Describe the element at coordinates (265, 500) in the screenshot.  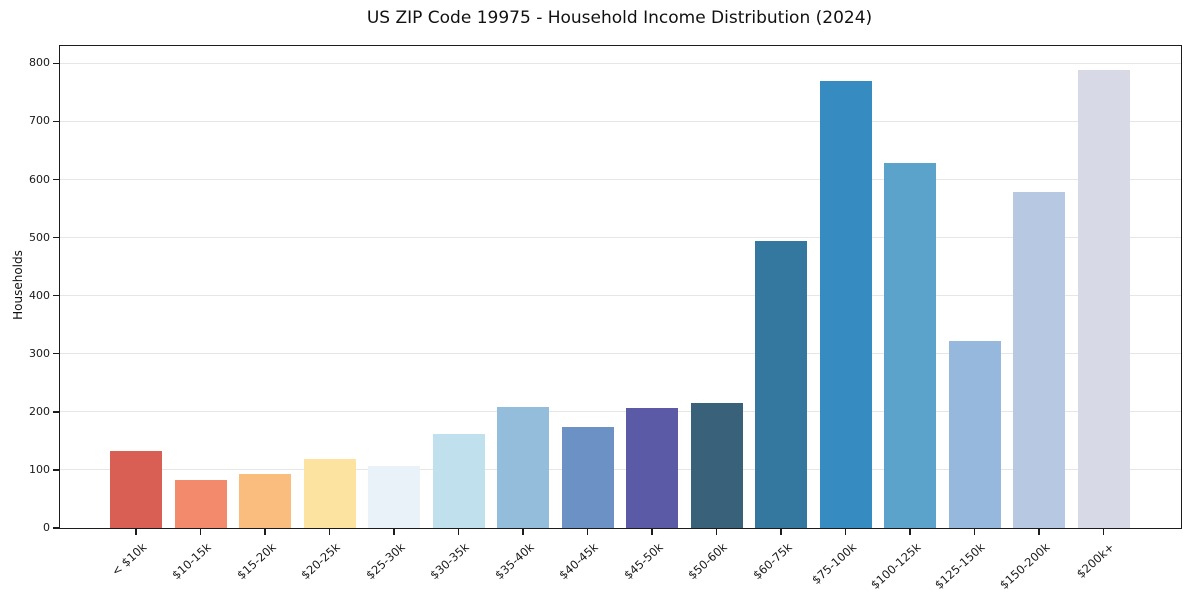
I see `bar-15-20k` at that location.